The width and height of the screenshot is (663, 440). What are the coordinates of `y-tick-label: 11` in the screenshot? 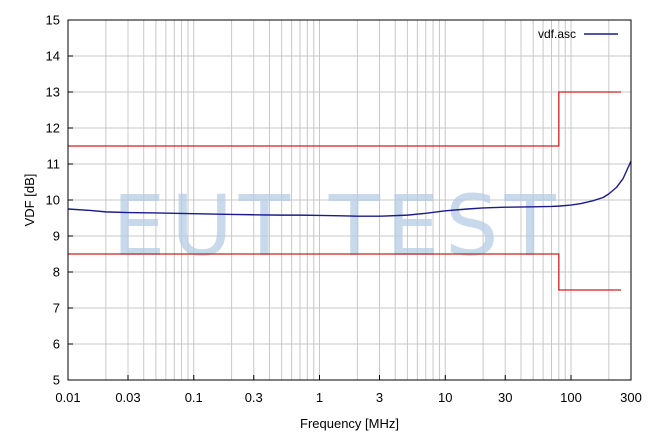 It's located at (54, 164).